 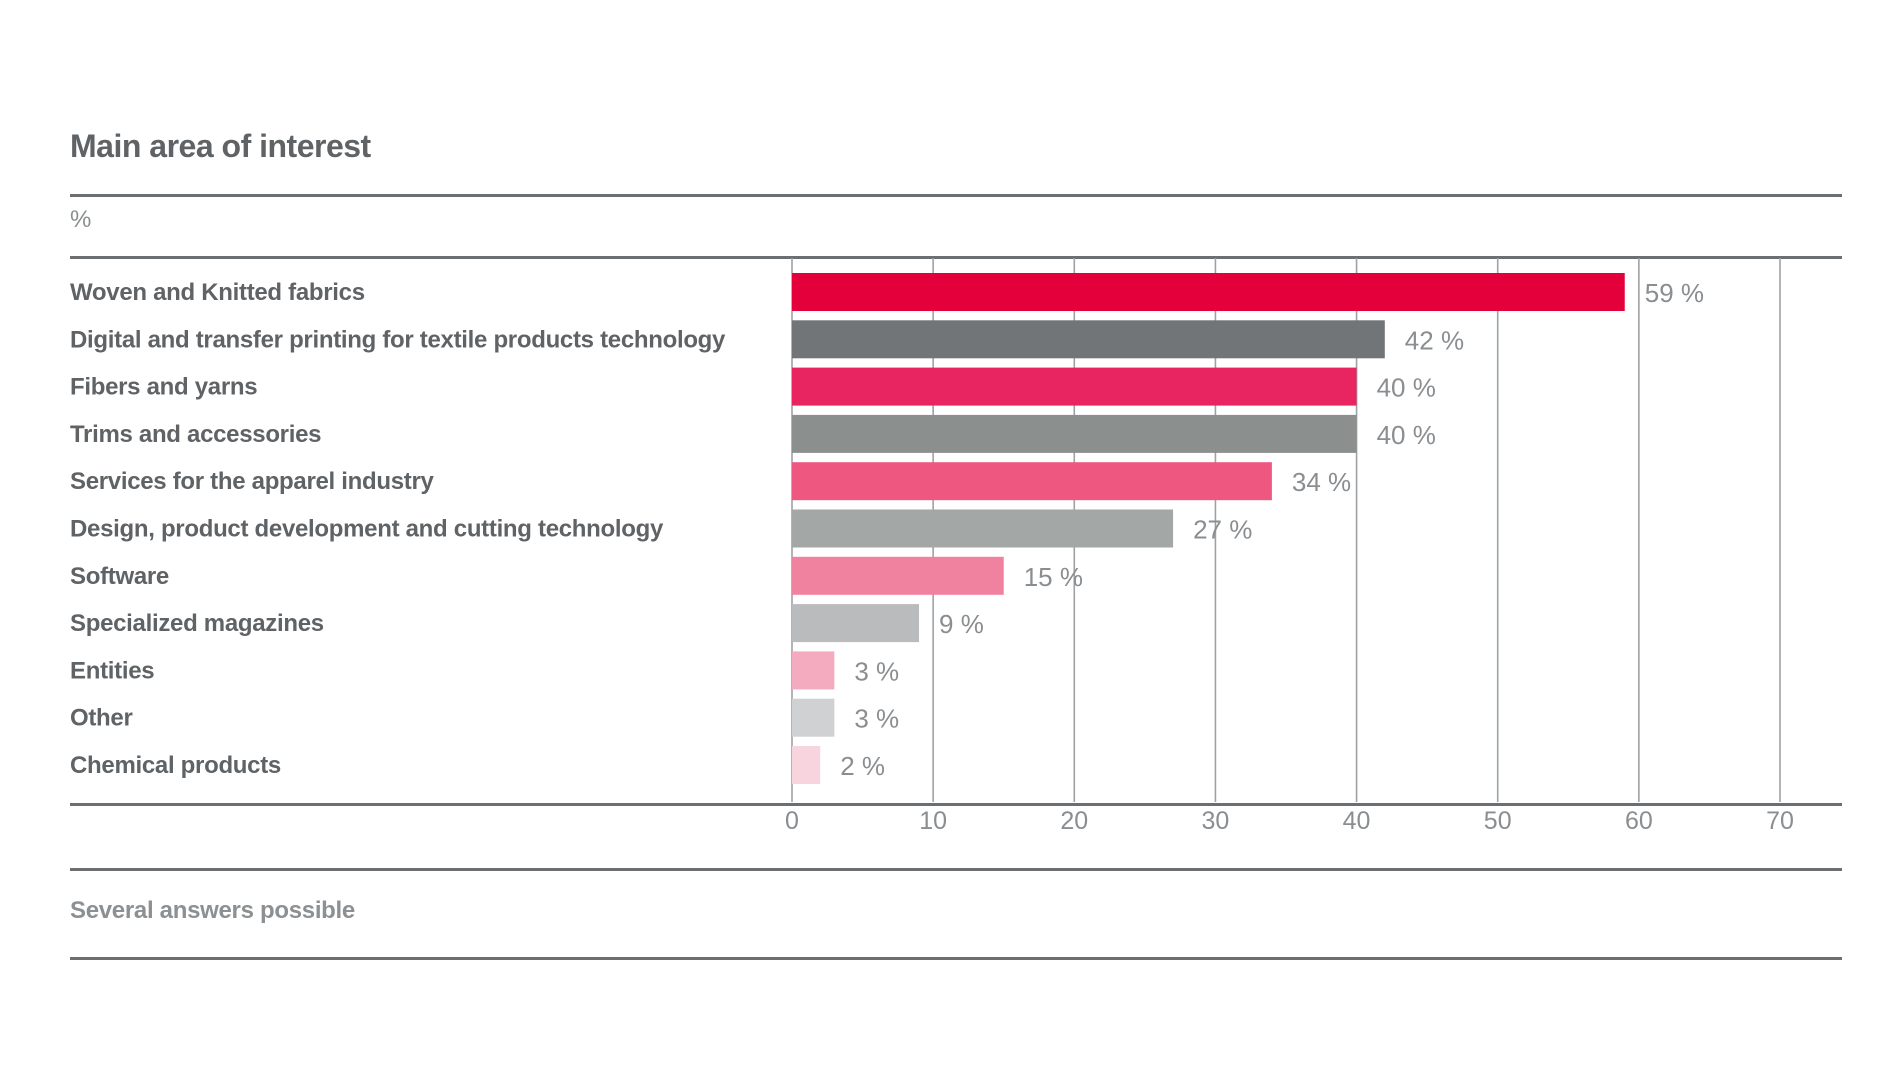 I want to click on x-tick-label: 20, so click(x=1074, y=821).